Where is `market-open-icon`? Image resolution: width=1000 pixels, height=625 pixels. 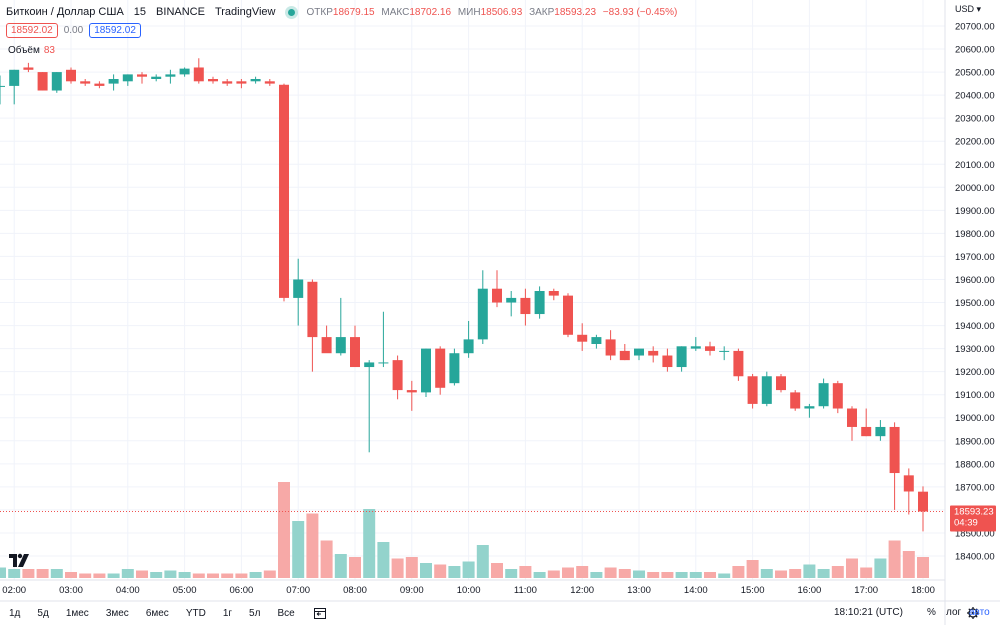 market-open-icon is located at coordinates (291, 12).